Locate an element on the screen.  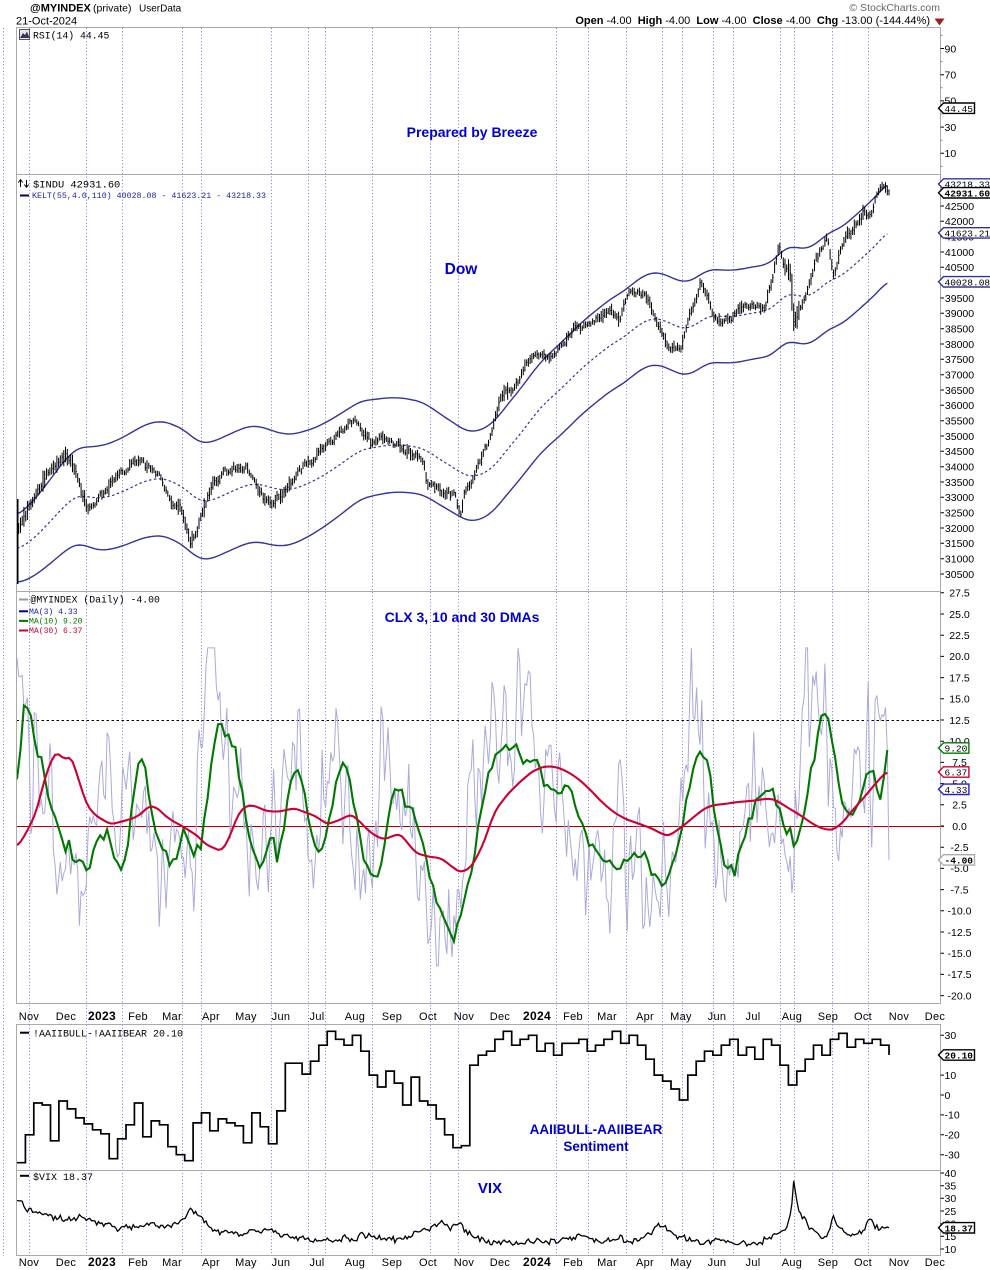
svg-text: 40028.08 is located at coordinates (967, 282).